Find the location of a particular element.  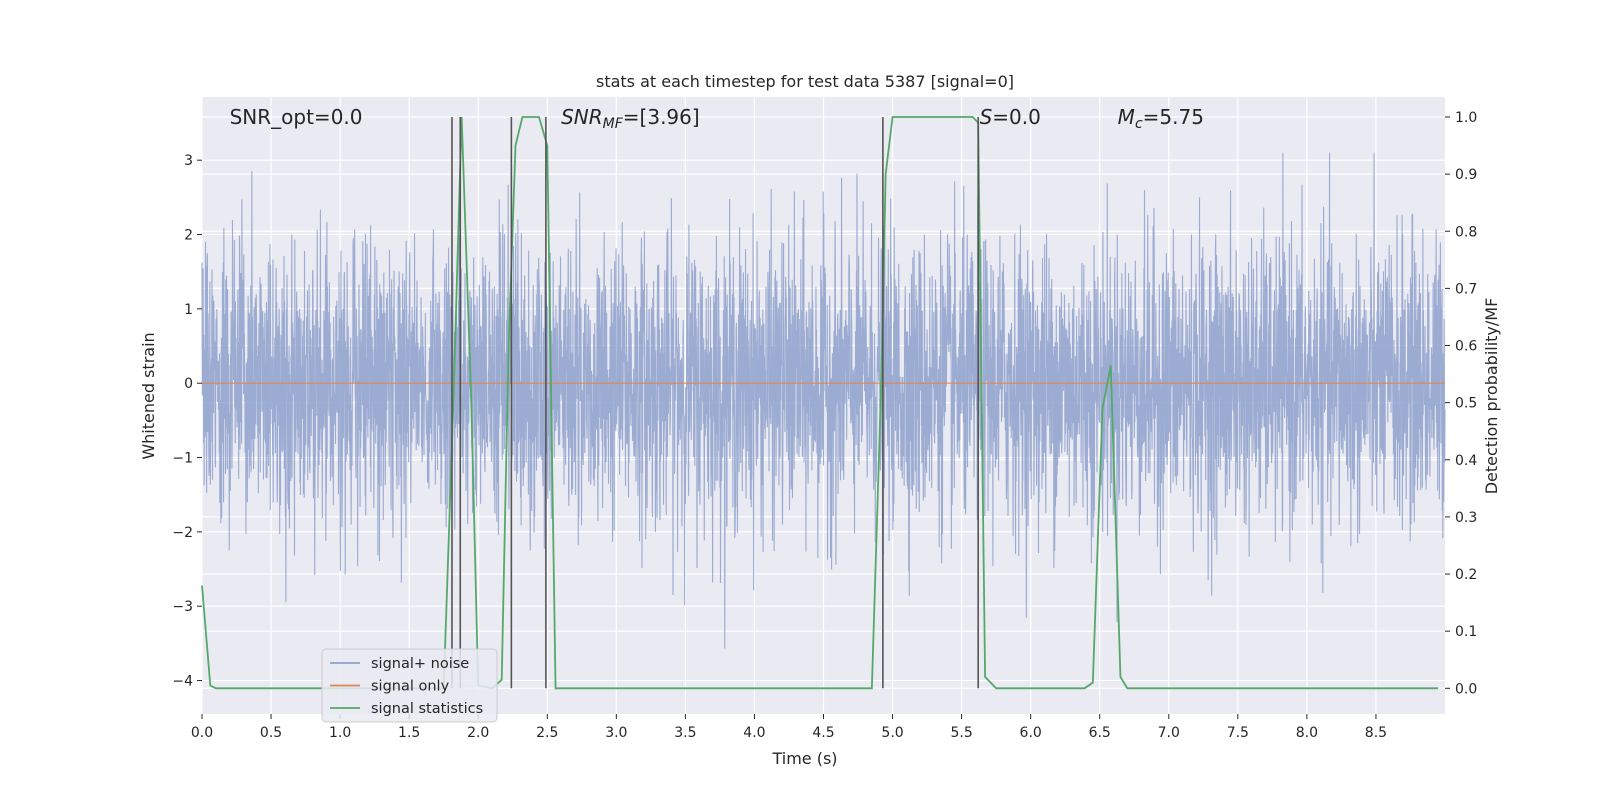

y-axis-label-right: Detection probability/MF is located at coordinates (1491, 396).